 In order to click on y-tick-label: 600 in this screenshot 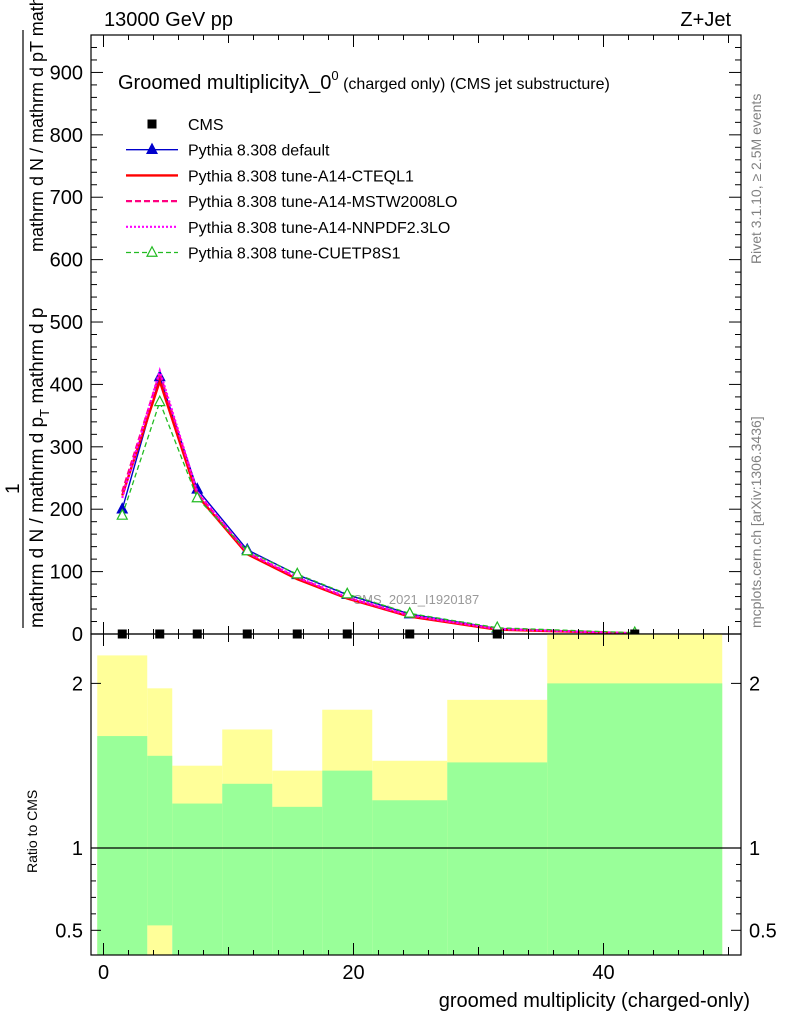, I will do `click(66, 261)`.